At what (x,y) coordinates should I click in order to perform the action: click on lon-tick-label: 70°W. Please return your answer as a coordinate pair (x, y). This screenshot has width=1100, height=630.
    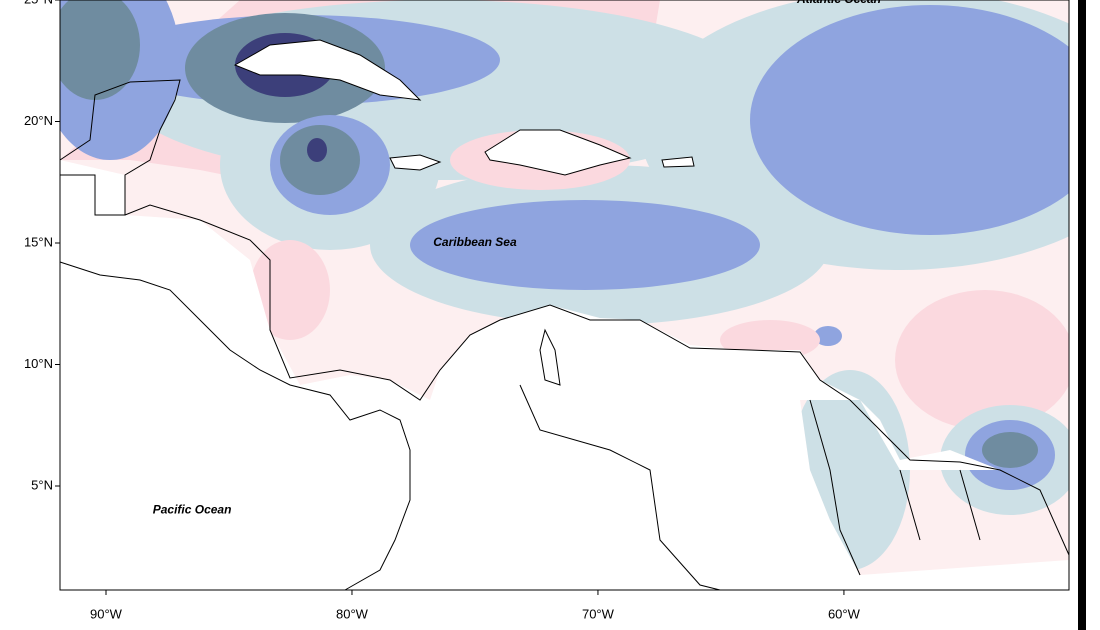
    Looking at the image, I should click on (598, 613).